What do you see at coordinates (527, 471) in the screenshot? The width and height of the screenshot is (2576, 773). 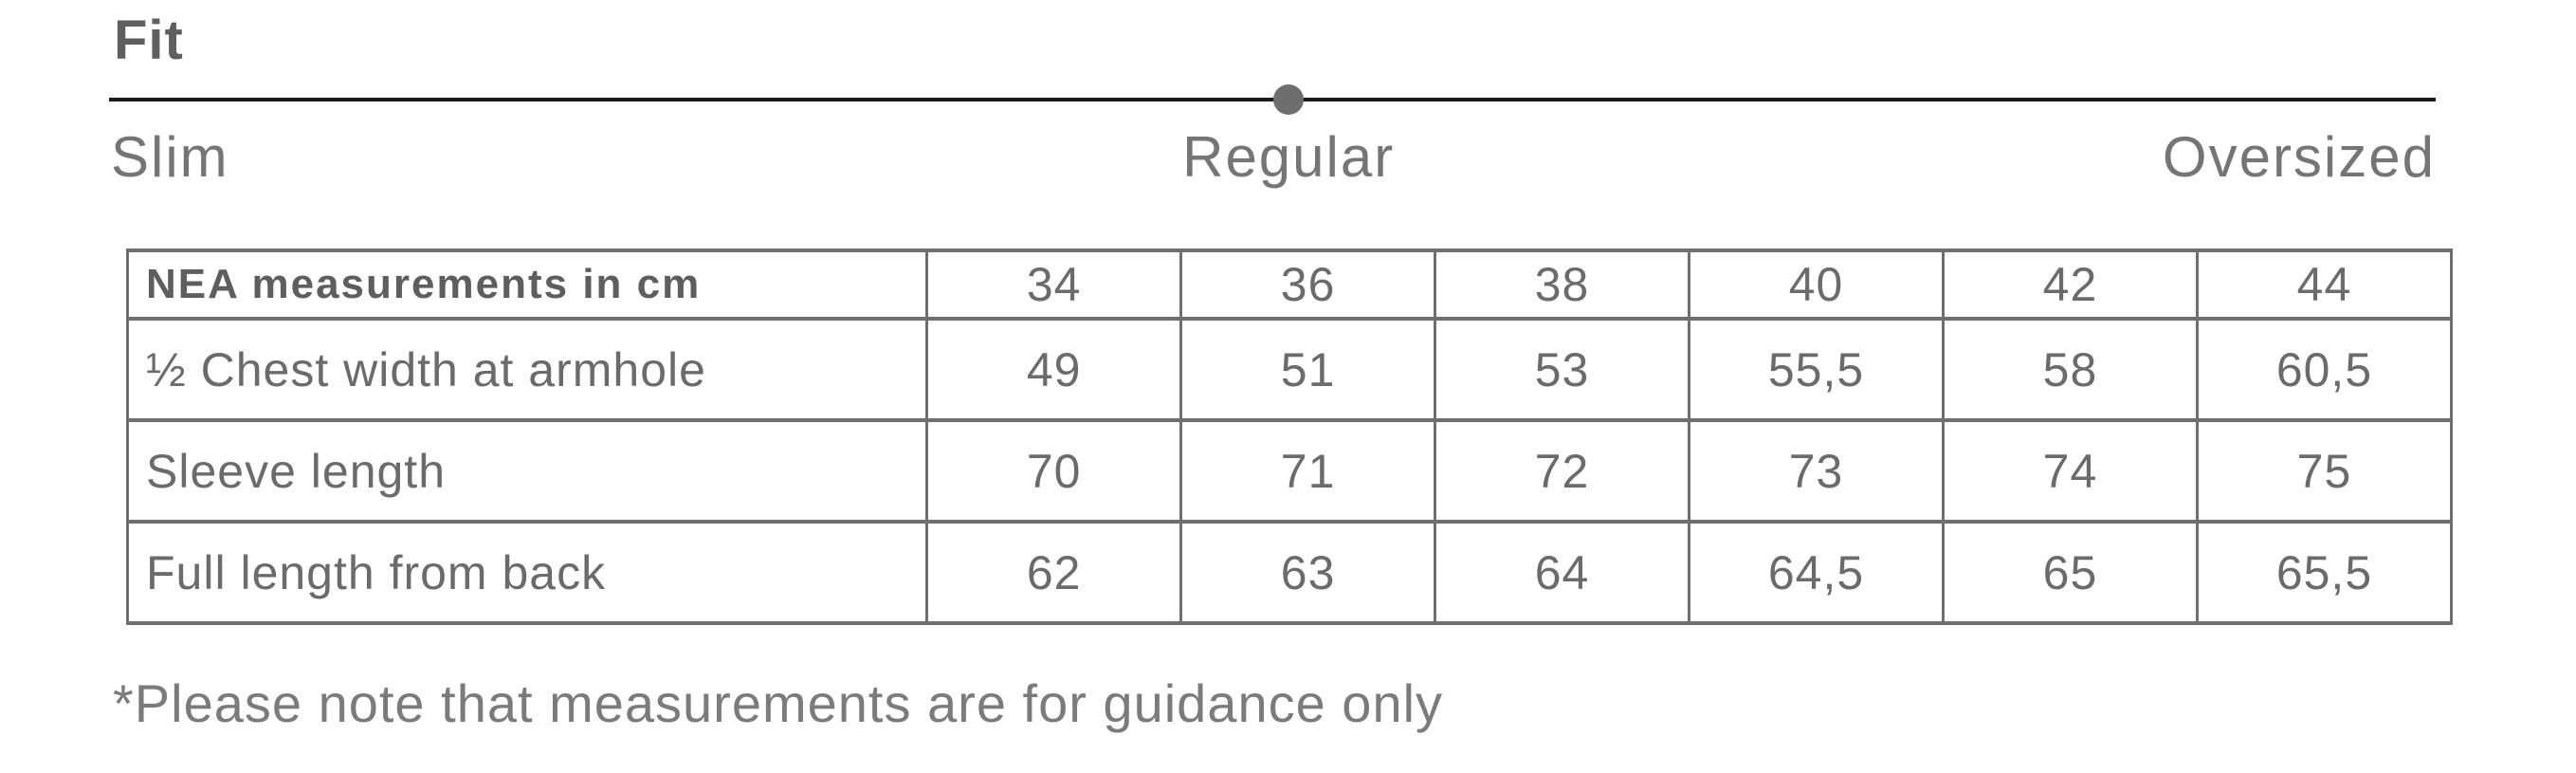 I see `row-label: Sleeve length` at bounding box center [527, 471].